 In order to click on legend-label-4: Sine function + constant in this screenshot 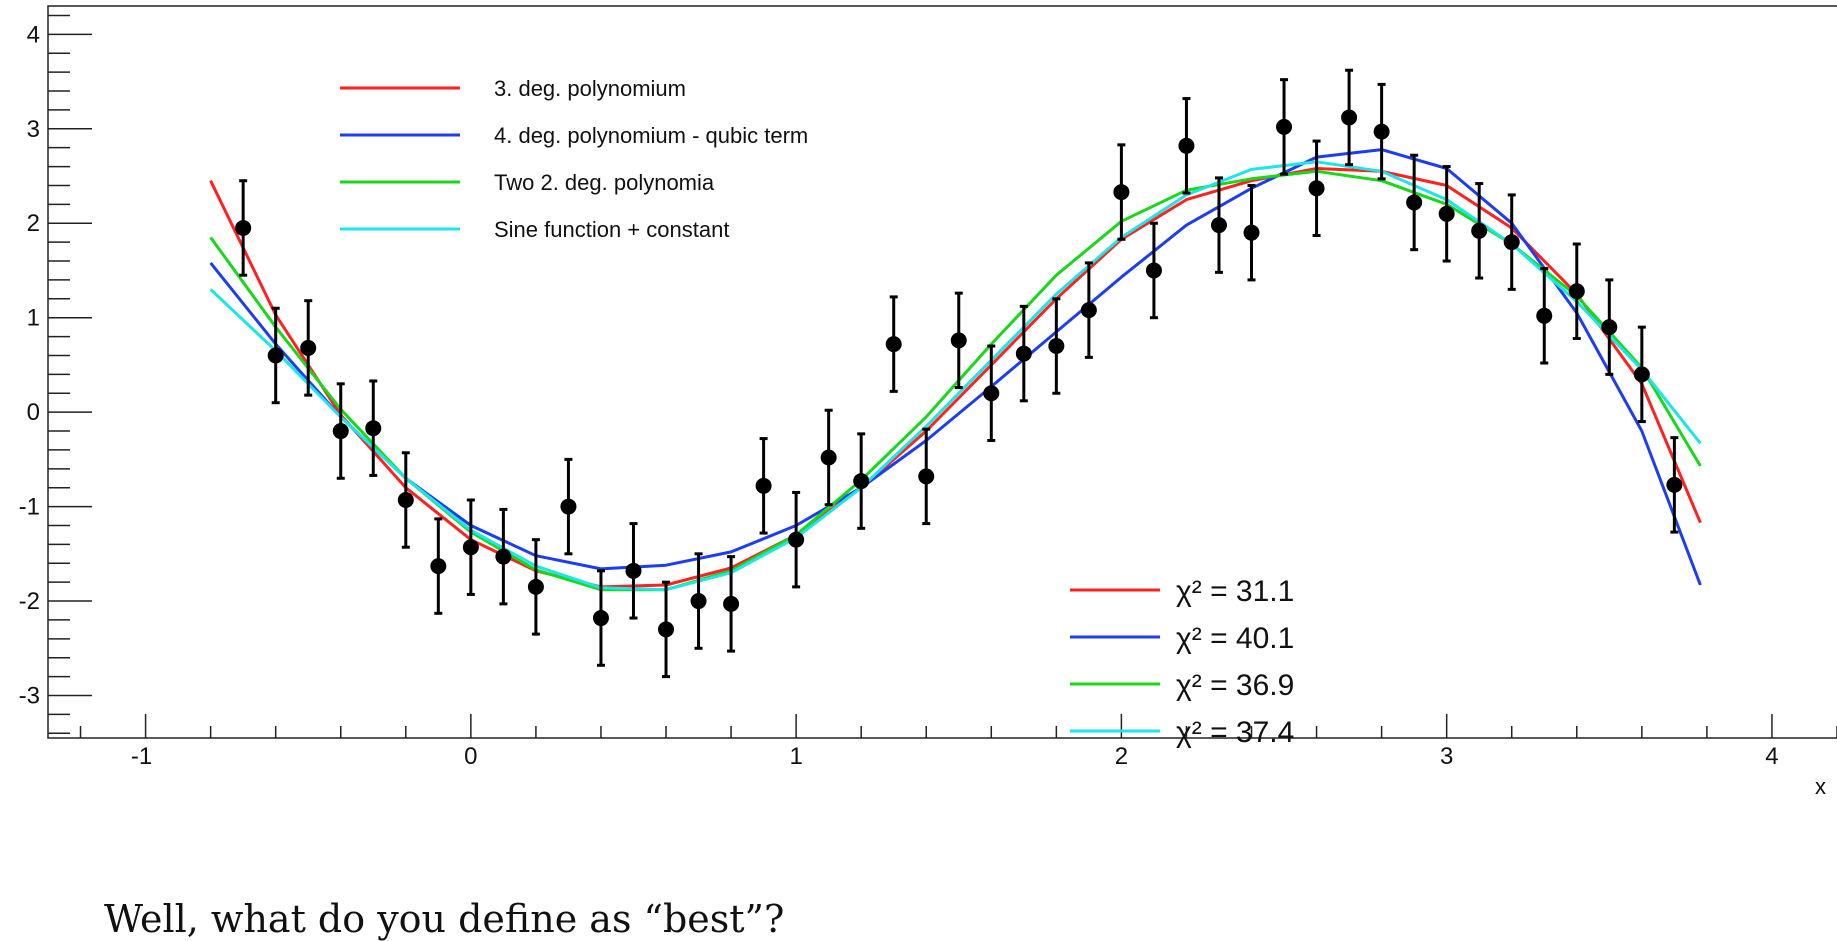, I will do `click(611, 229)`.